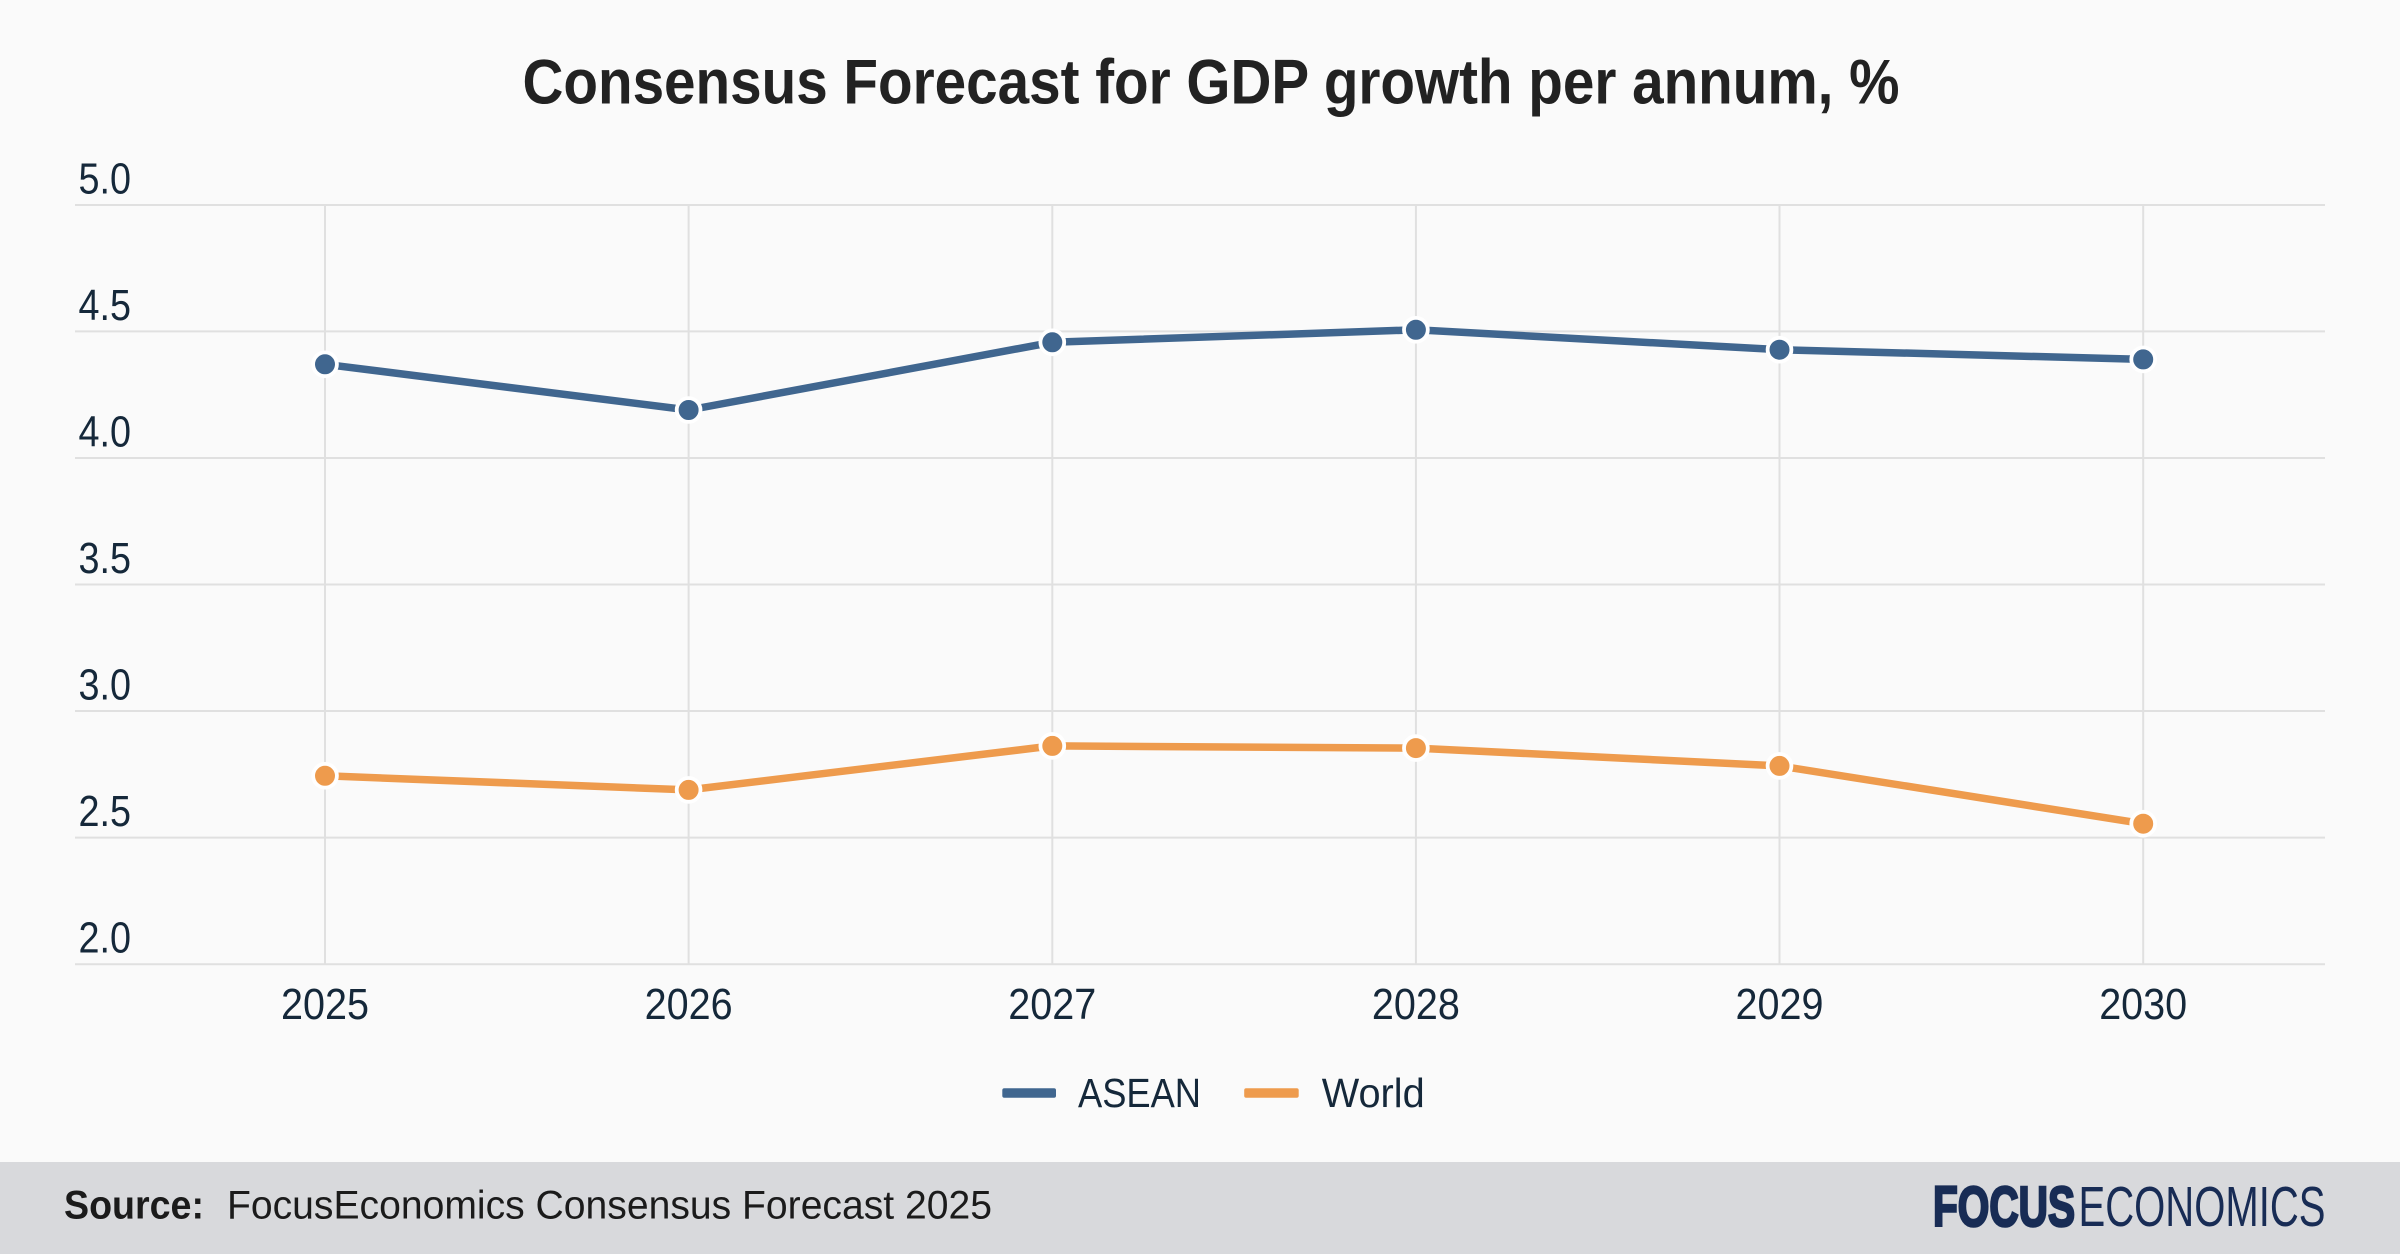 The width and height of the screenshot is (2400, 1254). What do you see at coordinates (105, 939) in the screenshot?
I see `svg-text: 2.0` at bounding box center [105, 939].